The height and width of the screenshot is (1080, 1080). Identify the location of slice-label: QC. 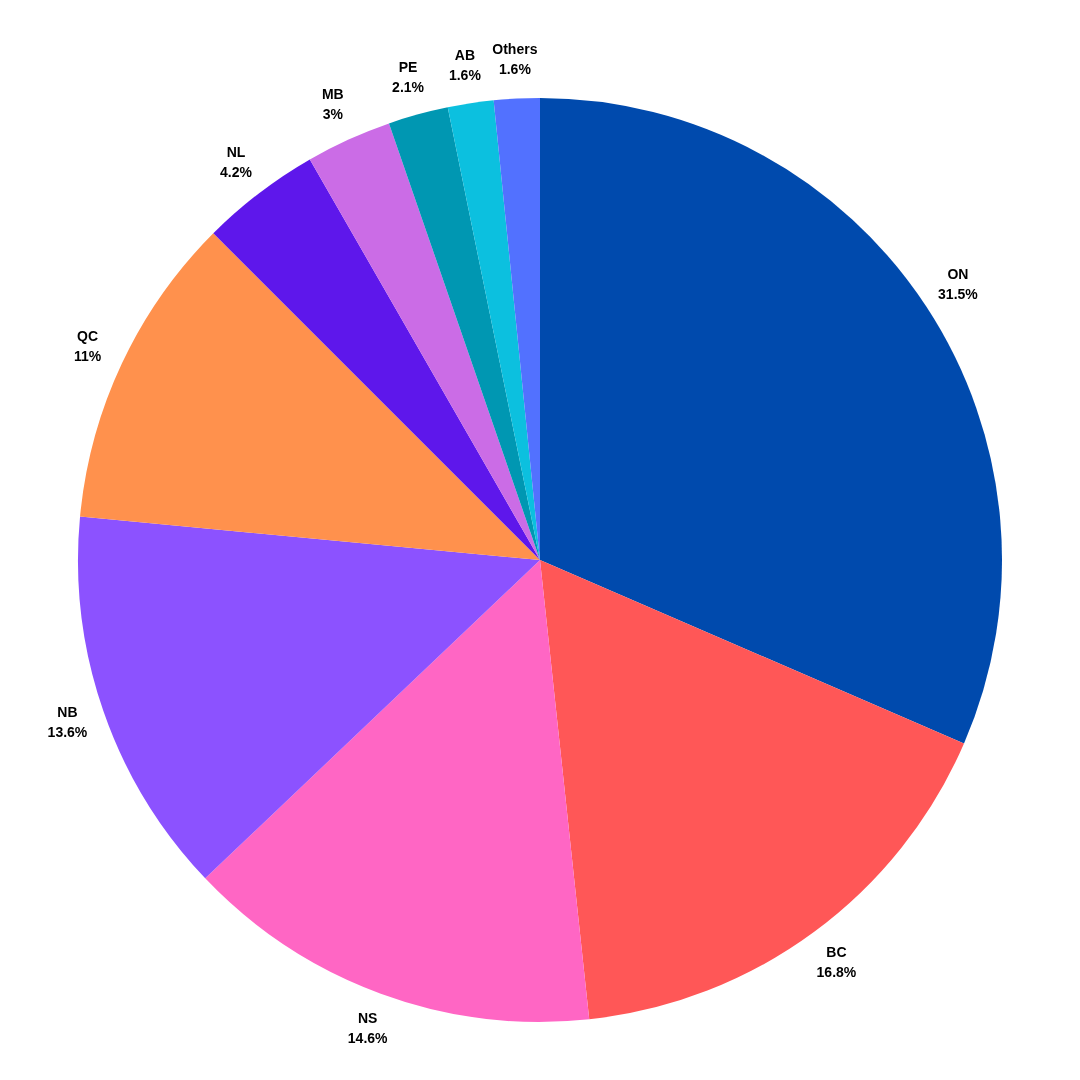
(88, 335).